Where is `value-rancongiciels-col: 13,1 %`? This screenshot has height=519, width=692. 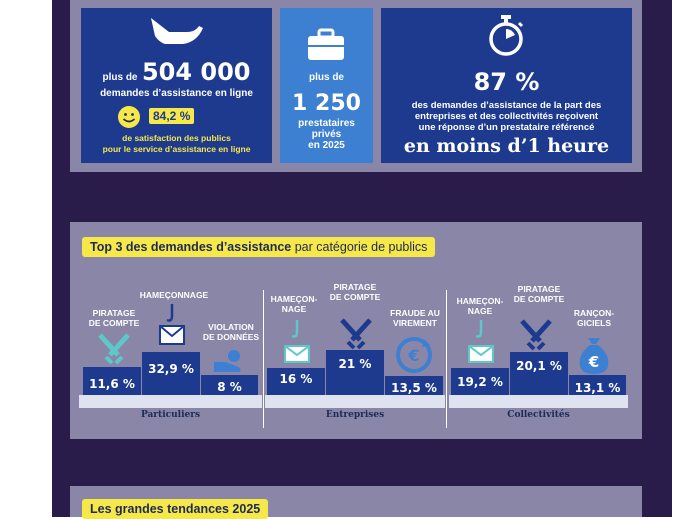
value-rancongiciels-col: 13,1 % is located at coordinates (597, 388).